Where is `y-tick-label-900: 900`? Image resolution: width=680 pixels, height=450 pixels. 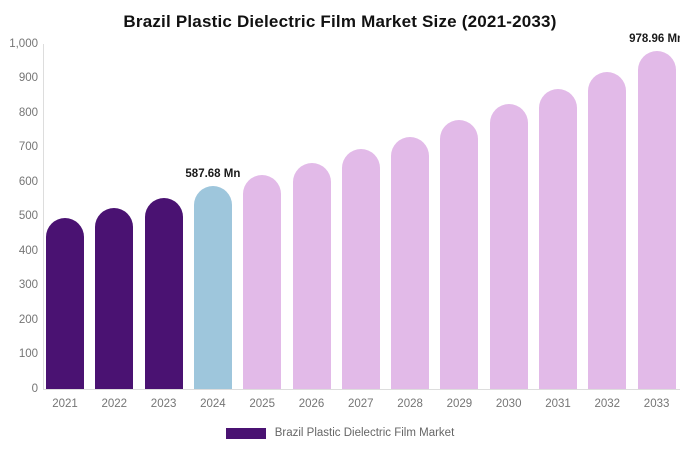 y-tick-label-900: 900 is located at coordinates (28, 78).